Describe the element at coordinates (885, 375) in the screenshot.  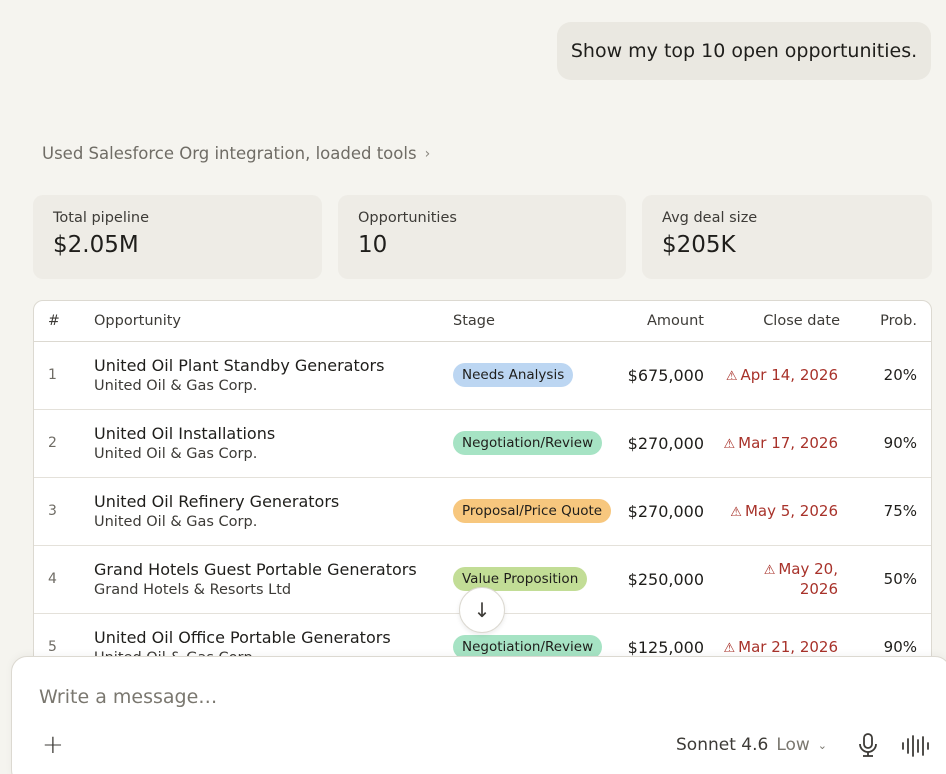
I see `probability-cell: 20%` at that location.